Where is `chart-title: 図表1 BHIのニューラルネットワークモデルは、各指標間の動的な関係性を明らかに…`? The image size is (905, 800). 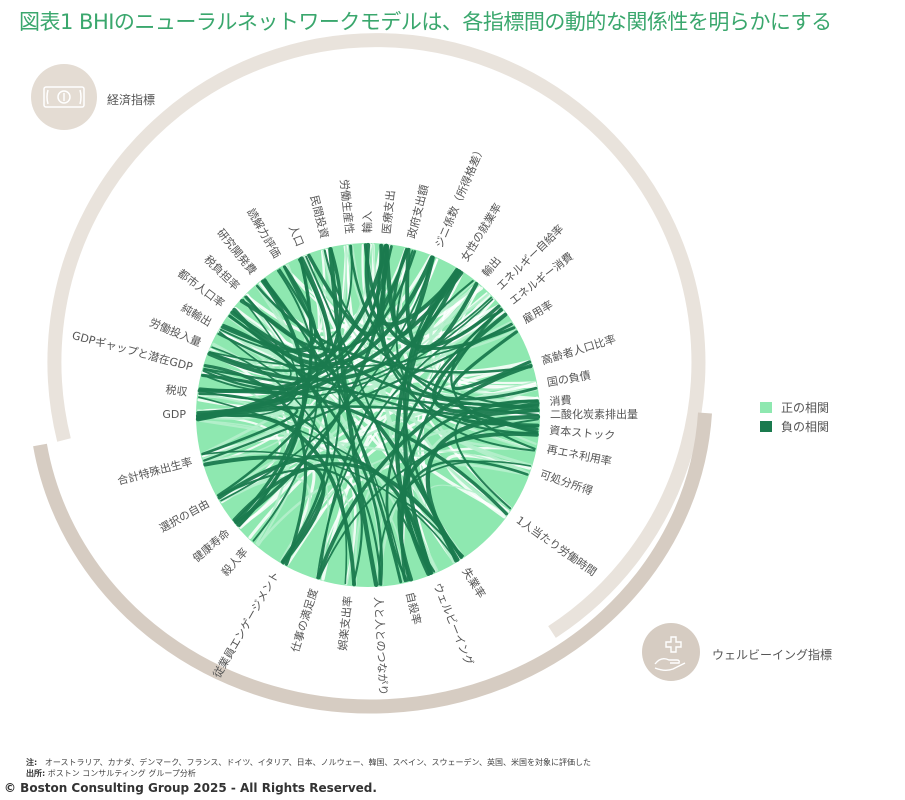
chart-title: 図表1 BHIのニューラルネットワークモデルは、各指標間の動的な関係性を明らかに… is located at coordinates (425, 22).